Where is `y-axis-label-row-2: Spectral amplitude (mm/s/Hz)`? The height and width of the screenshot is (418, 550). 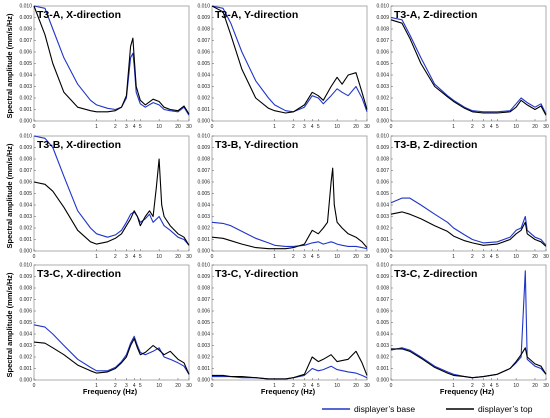 y-axis-label-row-2: Spectral amplitude (mm/s/Hz) is located at coordinates (9, 196).